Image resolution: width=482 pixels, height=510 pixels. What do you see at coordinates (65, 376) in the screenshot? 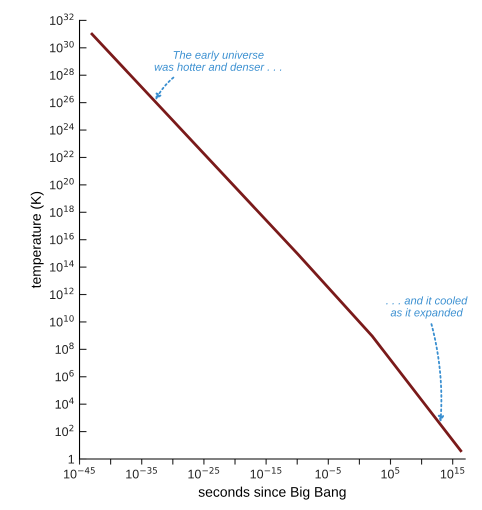
I see `y-tick-label: 10$^{6}$` at bounding box center [65, 376].